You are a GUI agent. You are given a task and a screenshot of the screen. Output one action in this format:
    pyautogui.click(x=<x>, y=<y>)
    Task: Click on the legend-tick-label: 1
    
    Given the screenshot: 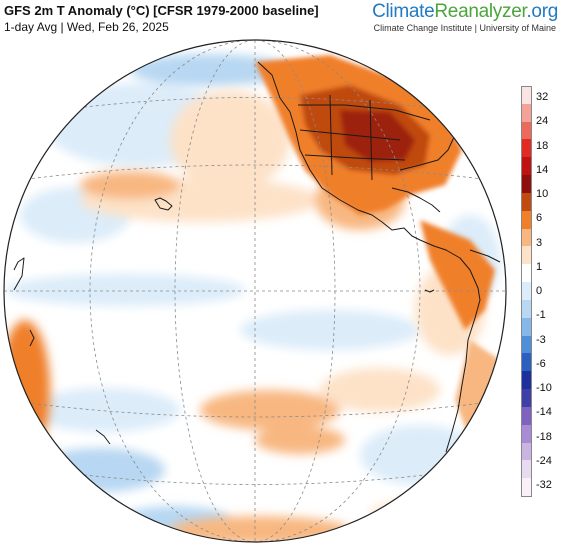 What is the action you would take?
    pyautogui.click(x=539, y=266)
    